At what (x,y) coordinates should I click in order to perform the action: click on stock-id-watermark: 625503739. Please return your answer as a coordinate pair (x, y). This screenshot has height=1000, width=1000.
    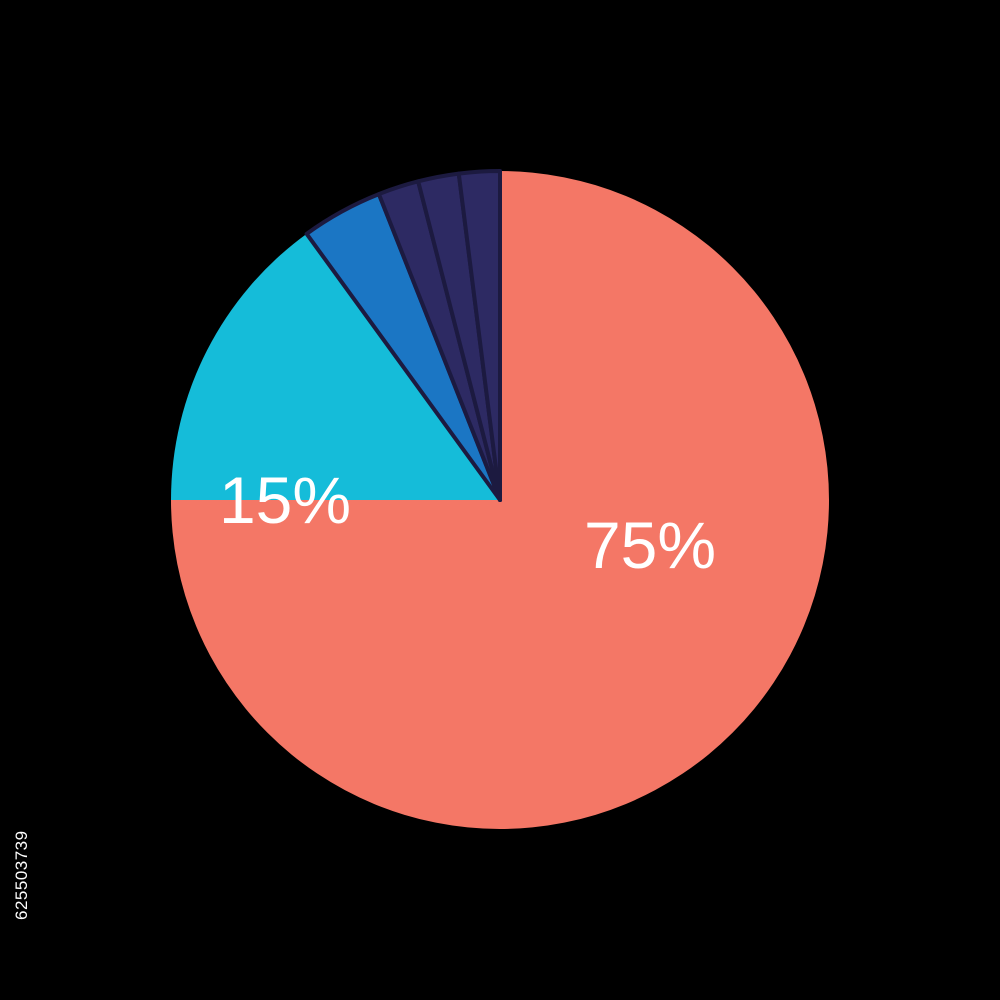
    Looking at the image, I should click on (21, 875).